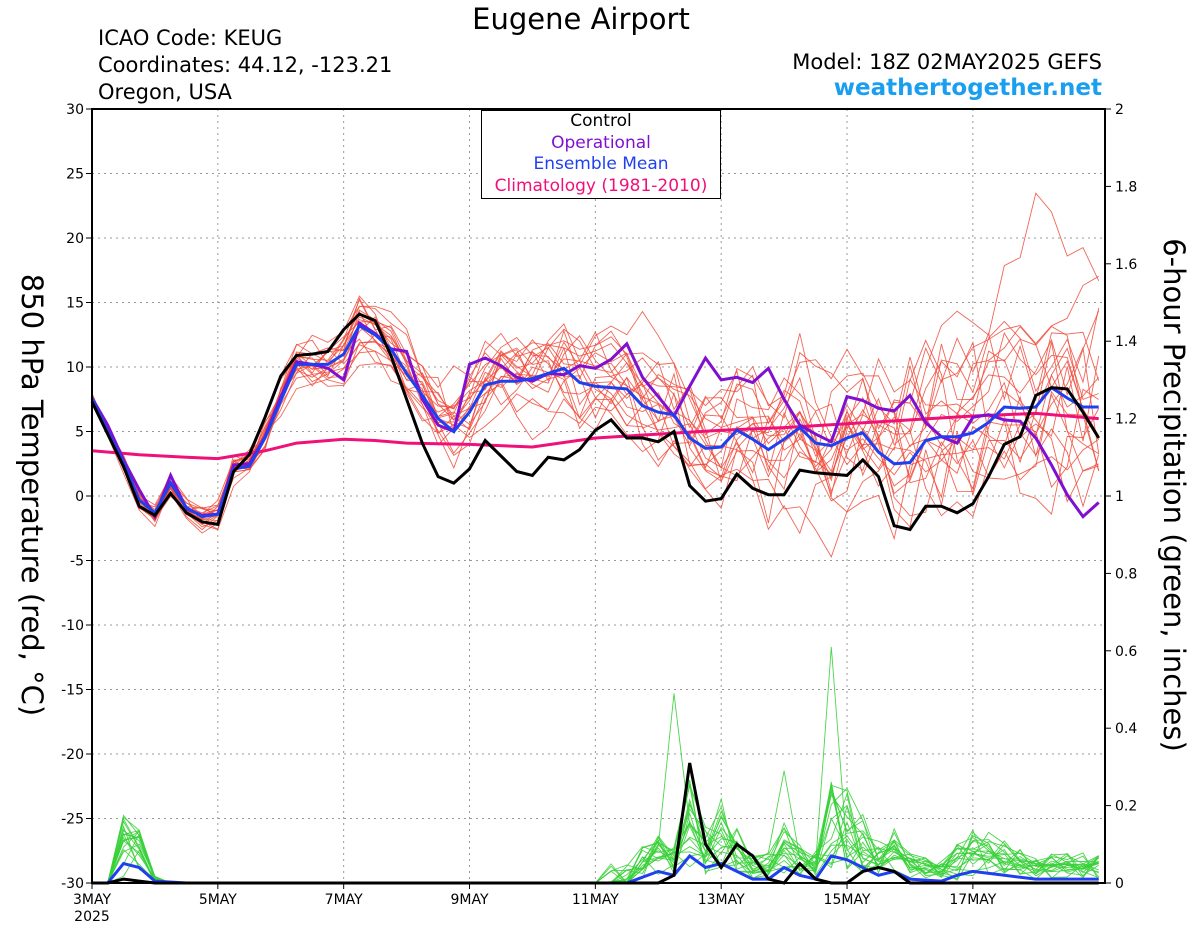 The image size is (1200, 927). What do you see at coordinates (1126, 652) in the screenshot?
I see `y-right-tick-label: 0.6` at bounding box center [1126, 652].